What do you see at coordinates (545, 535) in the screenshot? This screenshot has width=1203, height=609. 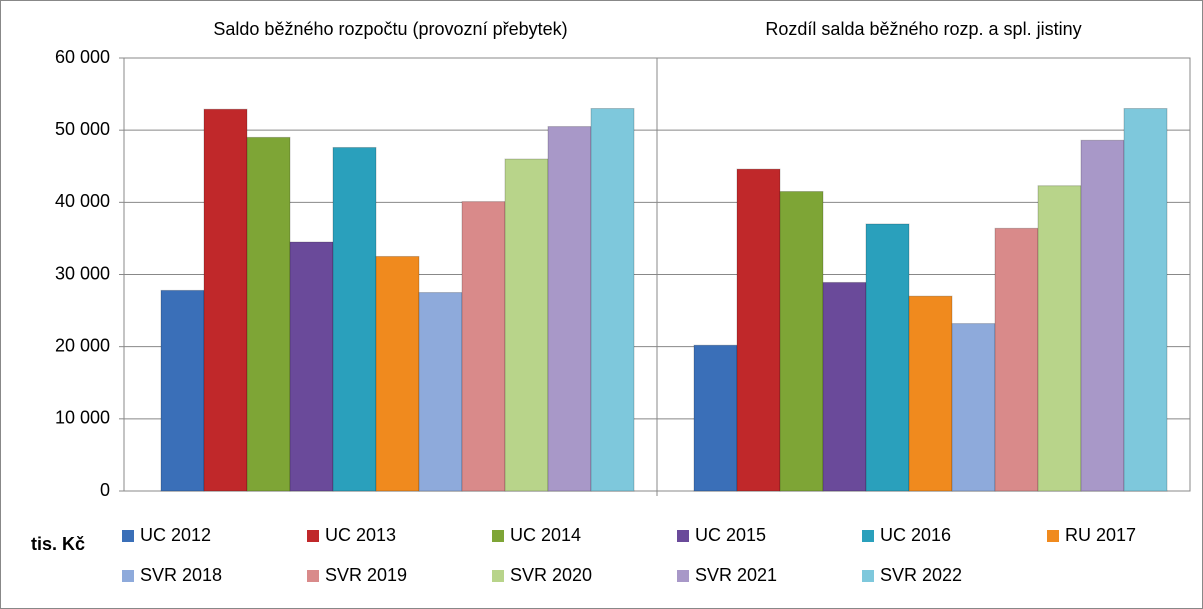 I see `legend-label: UC 2014` at bounding box center [545, 535].